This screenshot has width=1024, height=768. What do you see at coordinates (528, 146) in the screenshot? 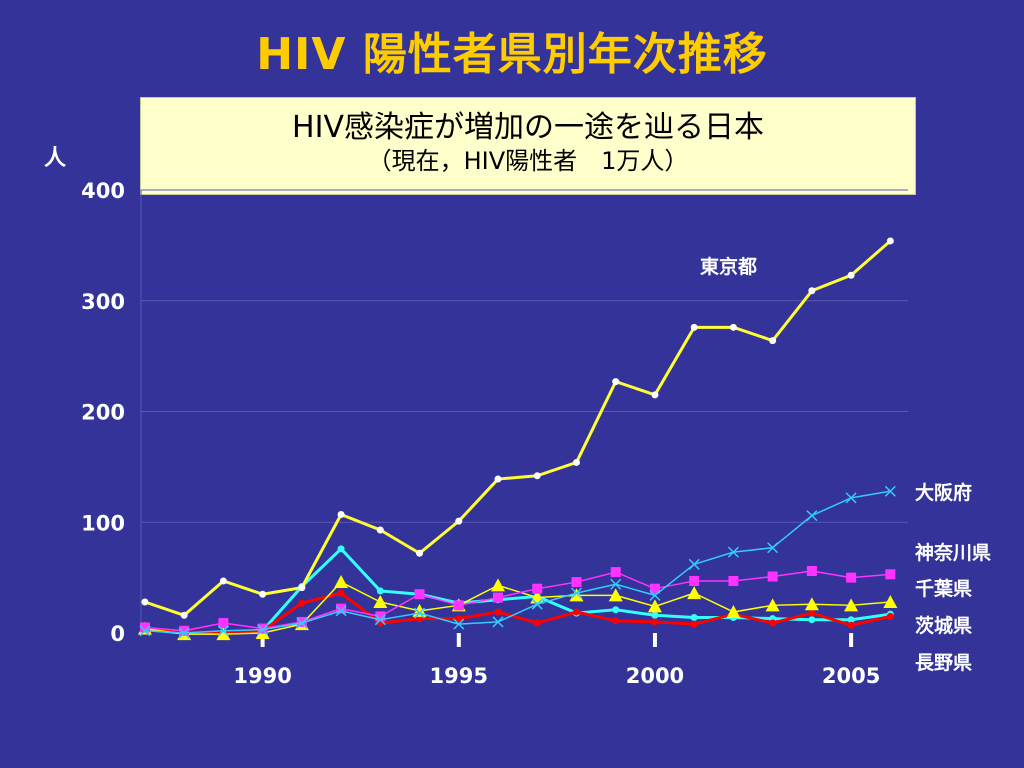
I see `banner-box: HIV感染症が増加の一途を辿る日本 （現在，HIV陽性者 1万人）` at bounding box center [528, 146].